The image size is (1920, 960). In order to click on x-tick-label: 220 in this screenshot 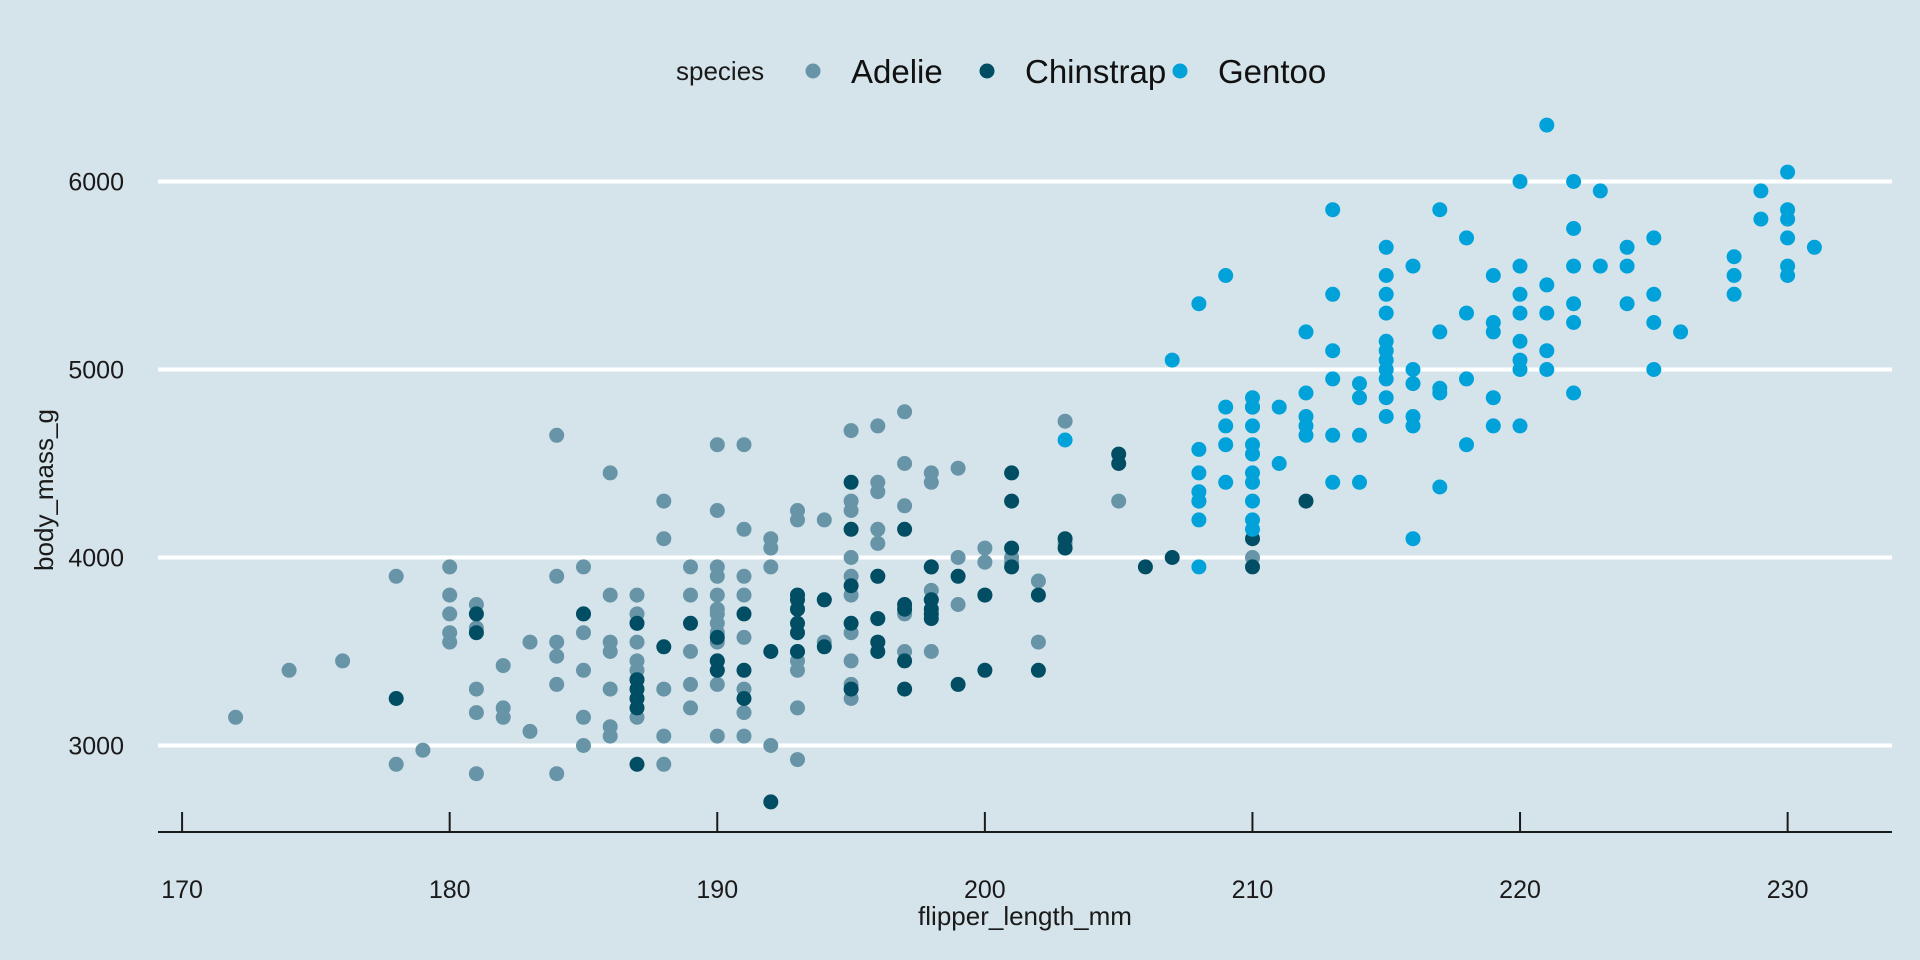, I will do `click(1520, 890)`.